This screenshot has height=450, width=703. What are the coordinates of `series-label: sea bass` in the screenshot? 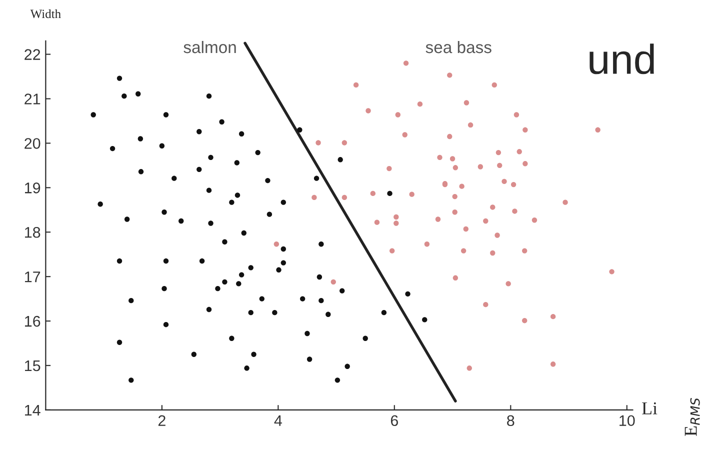 It's located at (459, 47).